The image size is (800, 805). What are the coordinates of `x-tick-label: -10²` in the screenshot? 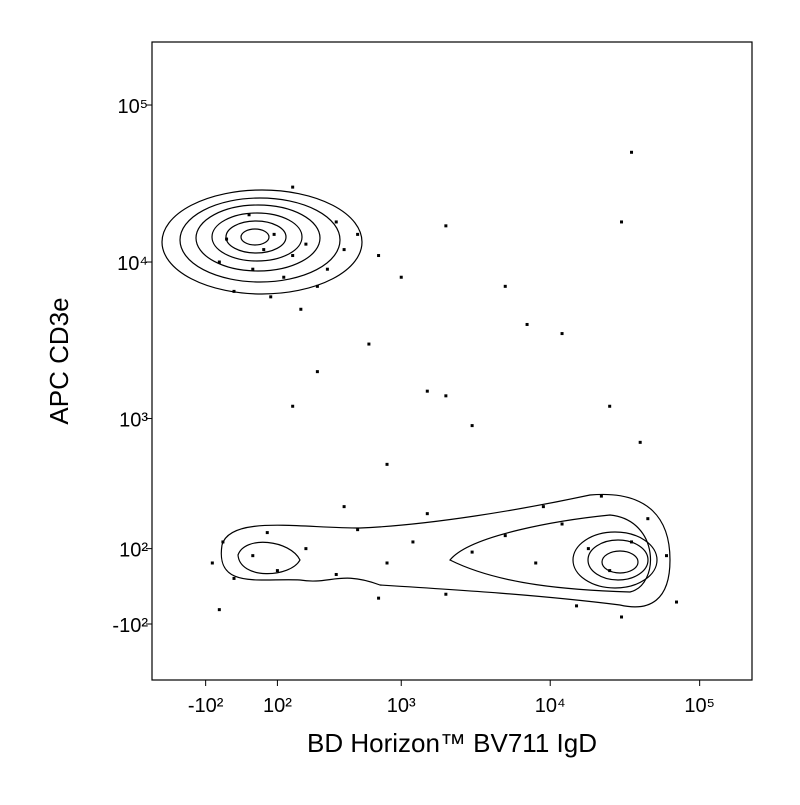 It's located at (206, 706).